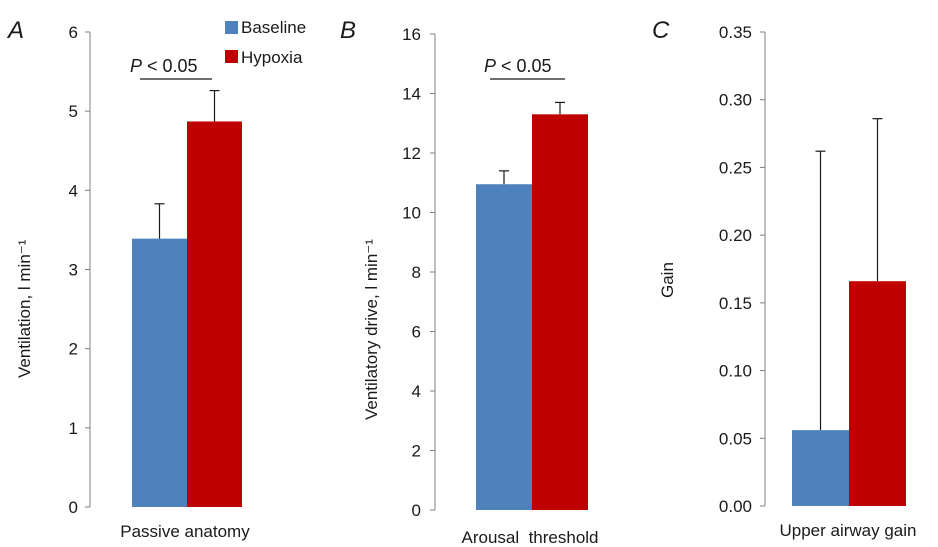 This screenshot has width=938, height=547. Describe the element at coordinates (735, 303) in the screenshot. I see `panel-c-y-tick-label: 0.15` at that location.